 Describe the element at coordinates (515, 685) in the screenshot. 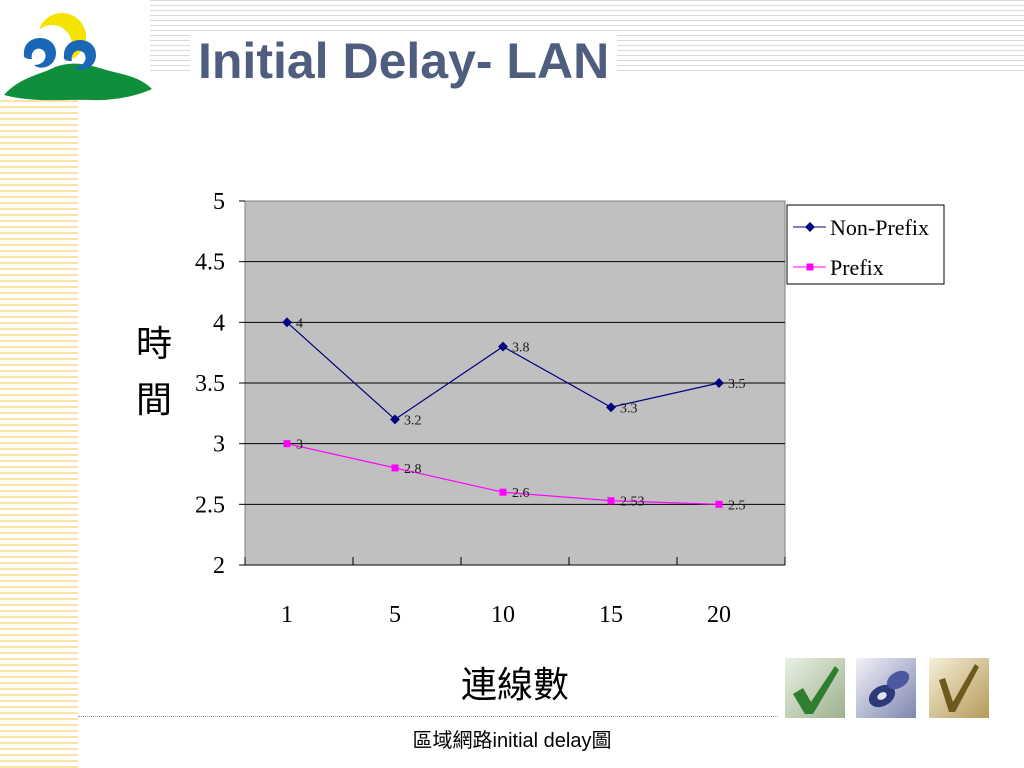

I see `x-axis-label: 連線數` at that location.